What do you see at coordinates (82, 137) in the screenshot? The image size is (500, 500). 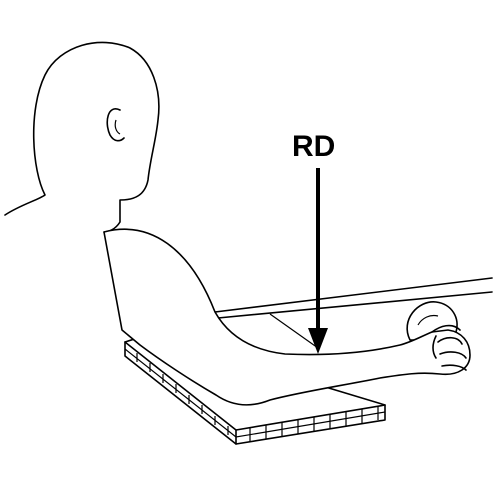 I see `head` at bounding box center [82, 137].